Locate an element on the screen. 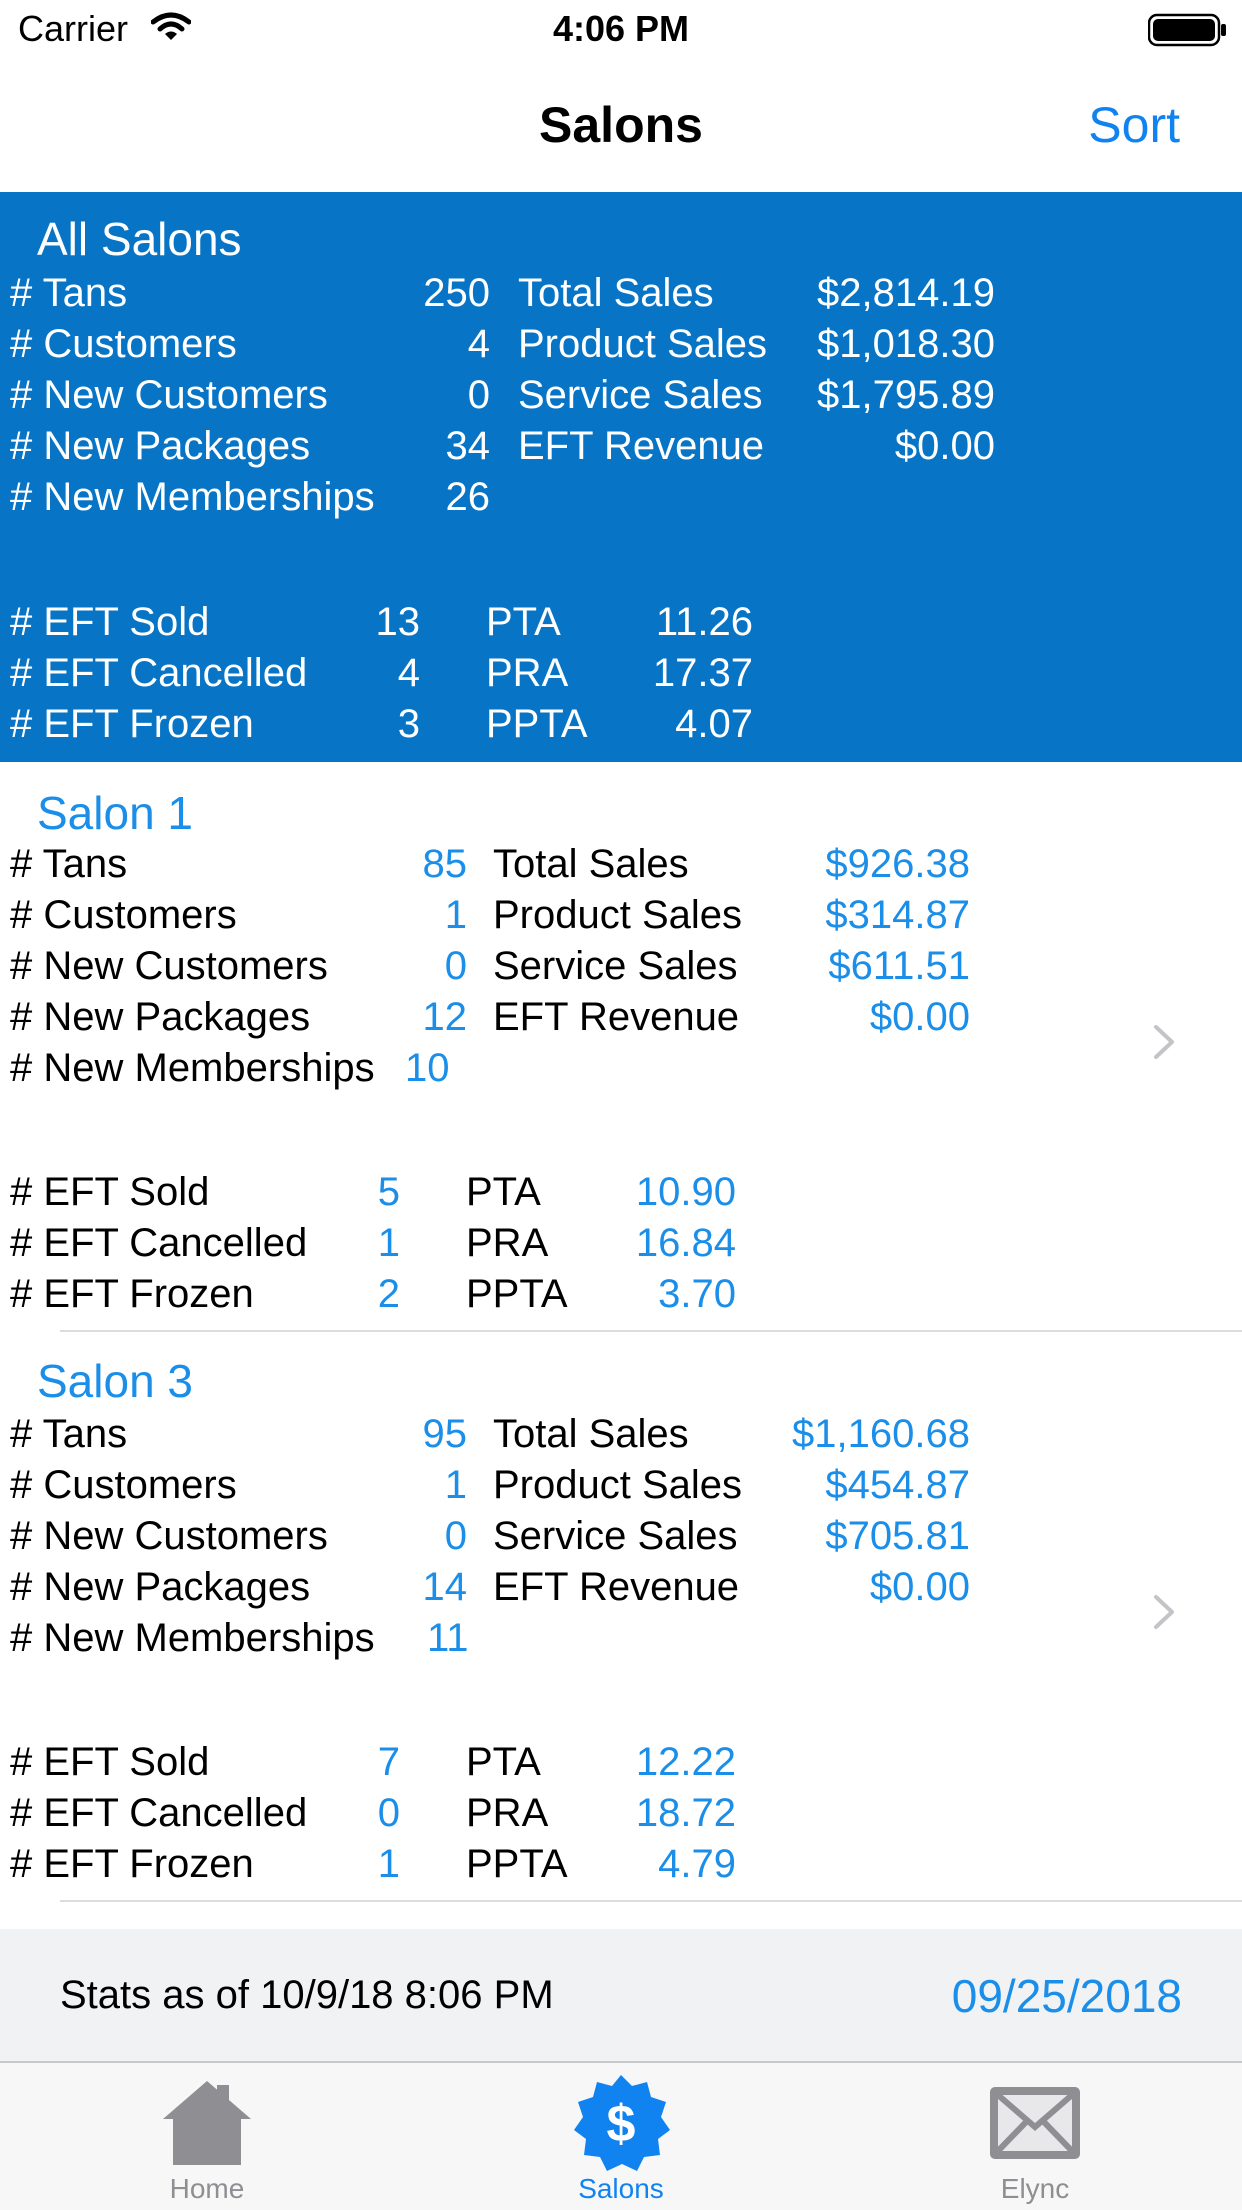 The height and width of the screenshot is (2210, 1242). navigation-bar: Salons Sort is located at coordinates (621, 127).